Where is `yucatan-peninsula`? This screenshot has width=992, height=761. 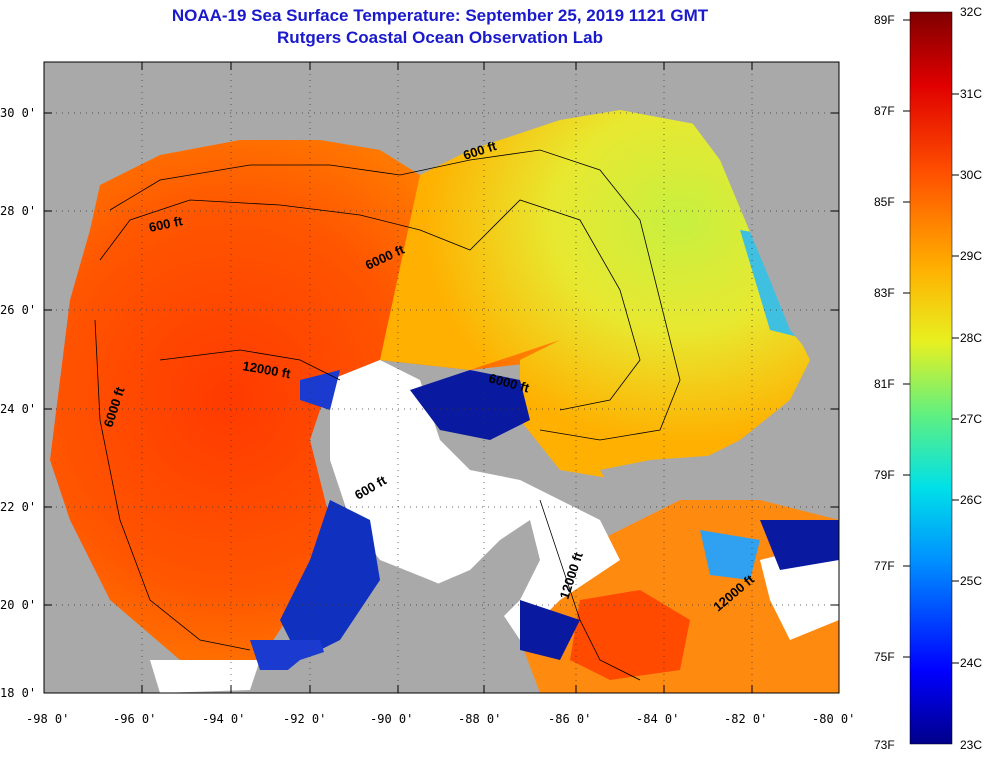 yucatan-peninsula is located at coordinates (400, 606).